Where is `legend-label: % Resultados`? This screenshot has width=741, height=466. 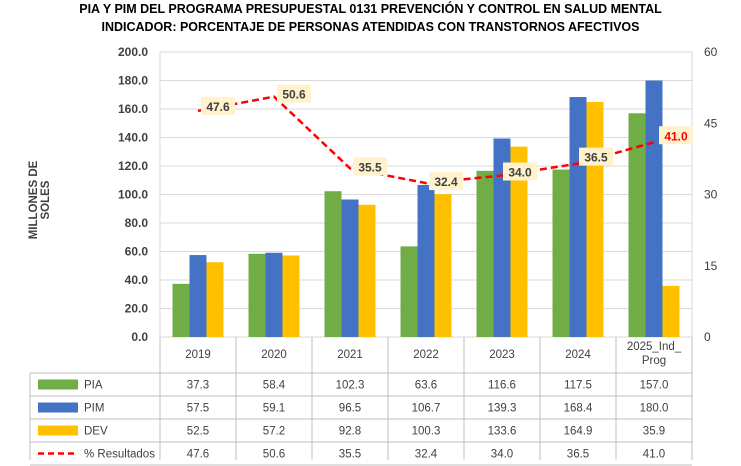 legend-label: % Resultados is located at coordinates (119, 455).